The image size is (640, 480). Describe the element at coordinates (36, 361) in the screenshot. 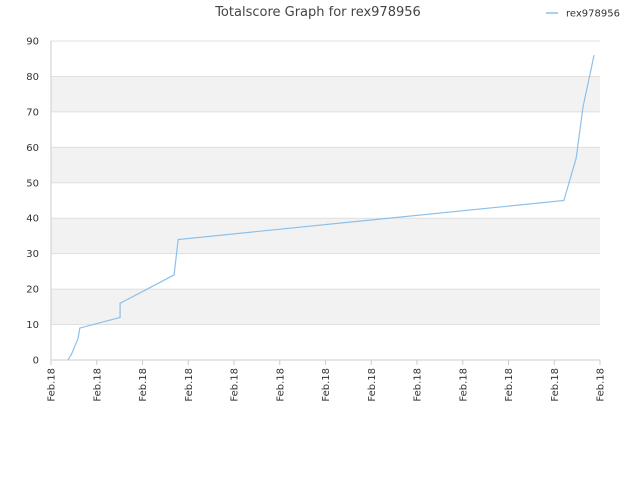

I see `y-tick-label: 0` at that location.